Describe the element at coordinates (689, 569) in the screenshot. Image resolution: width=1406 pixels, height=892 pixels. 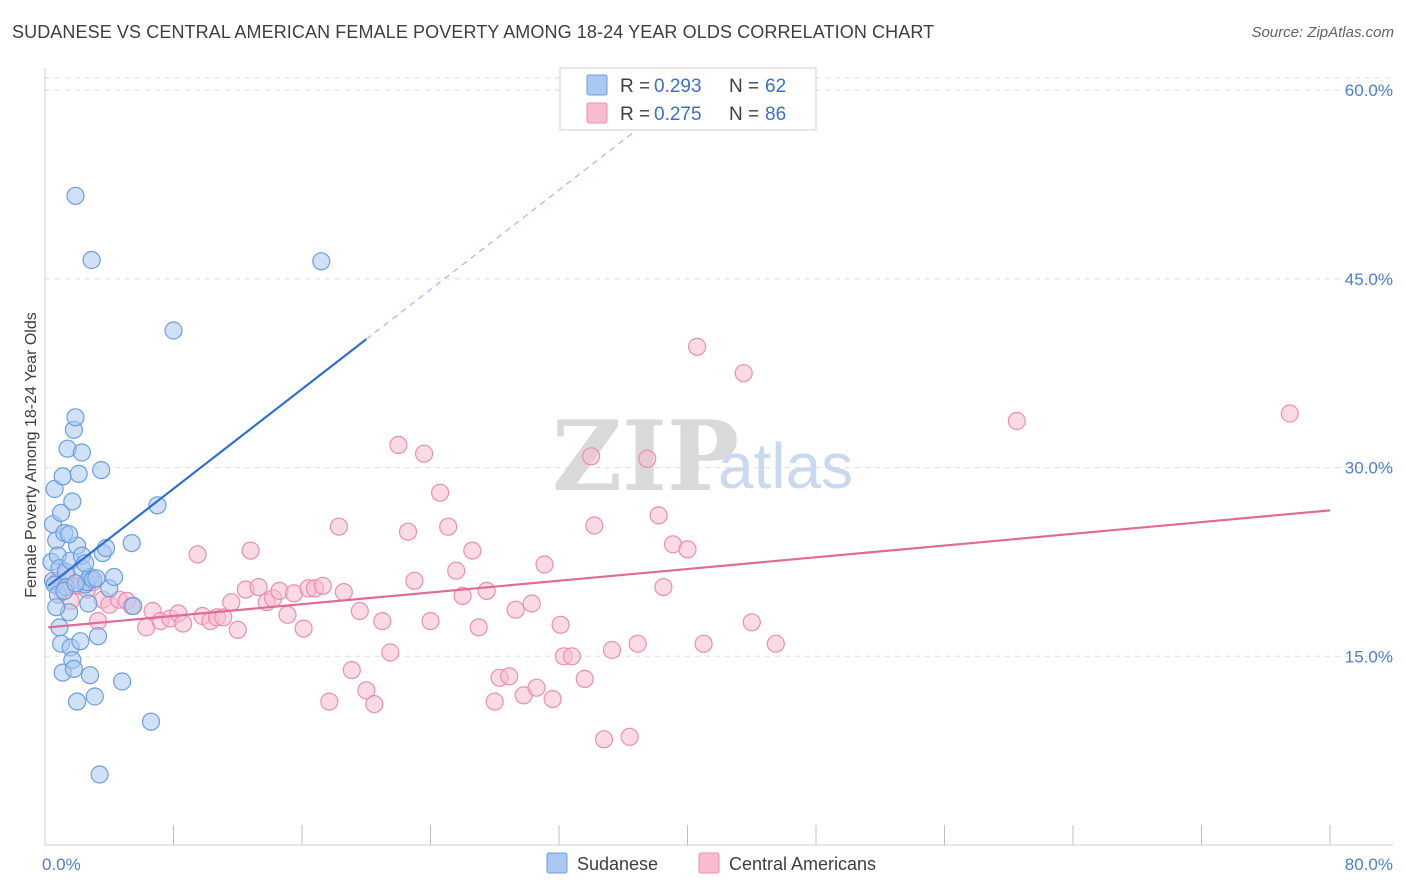
I see `central-americans-trend-line` at that location.